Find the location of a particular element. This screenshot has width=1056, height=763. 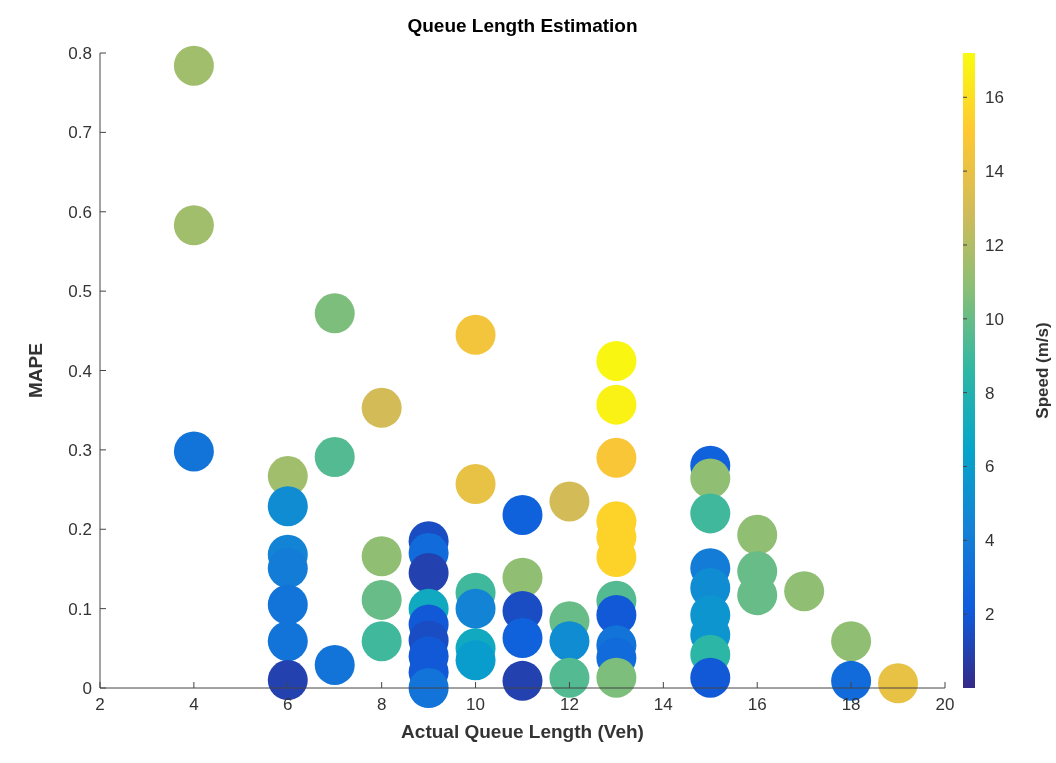

y-tick-label: 0.4 is located at coordinates (80, 371).